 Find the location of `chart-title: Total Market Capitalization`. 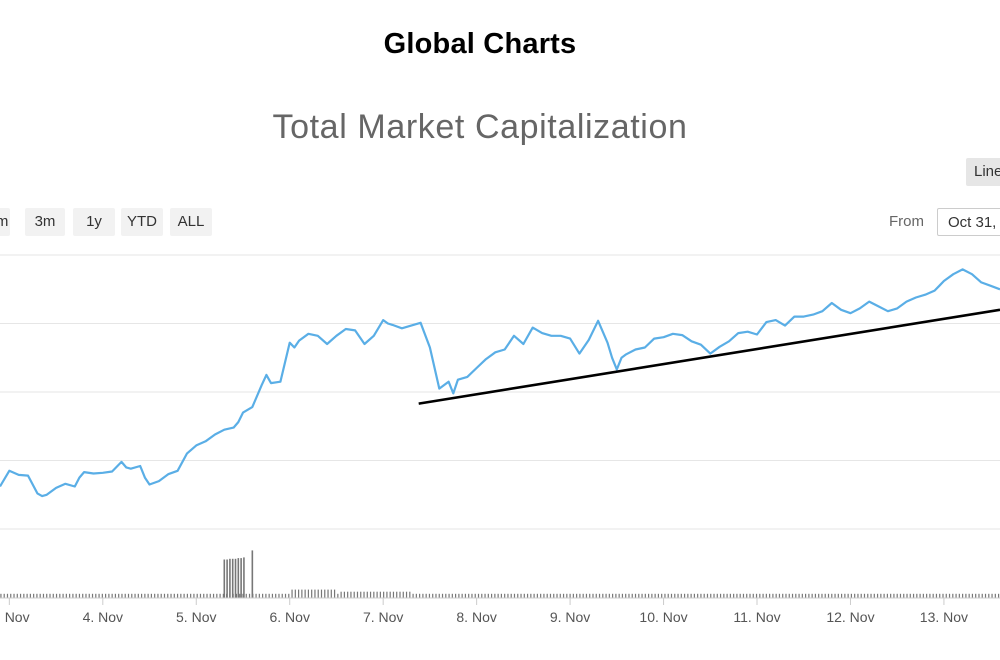

chart-title: Total Market Capitalization is located at coordinates (480, 127).